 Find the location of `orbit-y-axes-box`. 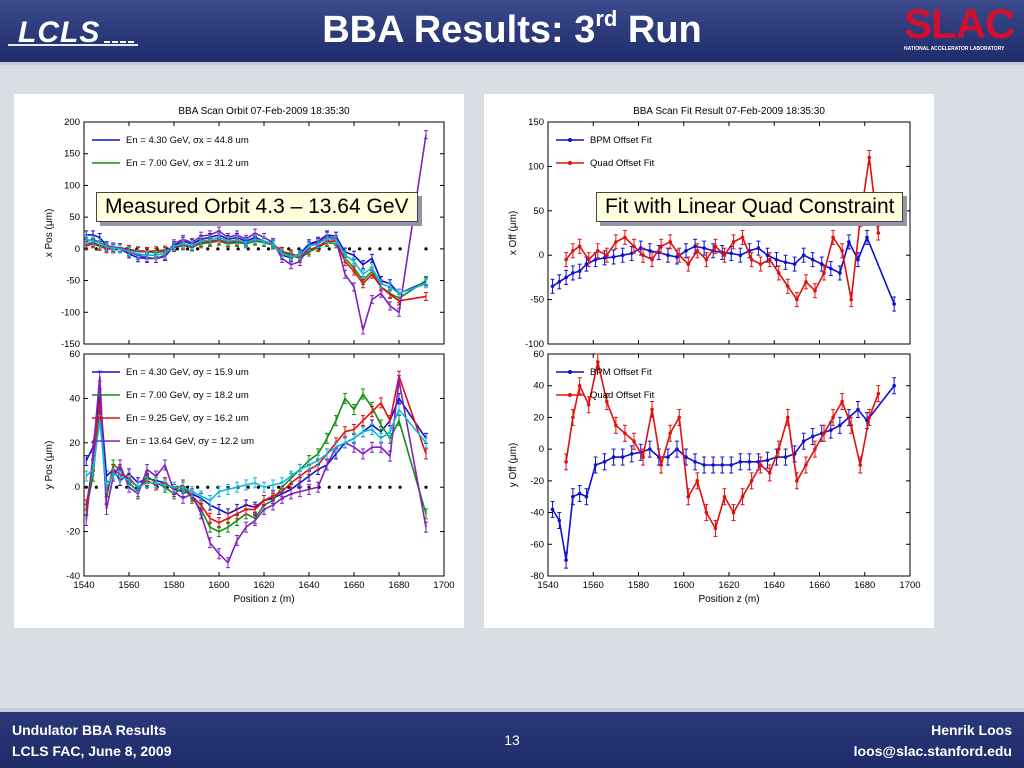

orbit-y-axes-box is located at coordinates (264, 465).